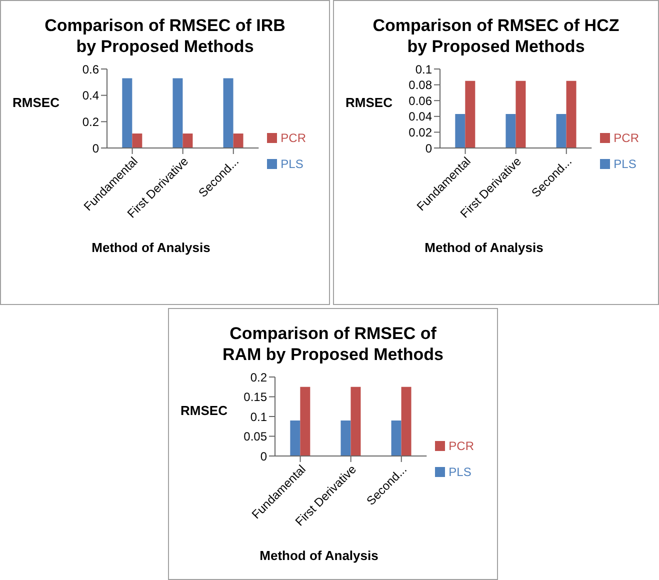 This screenshot has height=580, width=659. Describe the element at coordinates (420, 85) in the screenshot. I see `y-tick-label: 0.08` at that location.